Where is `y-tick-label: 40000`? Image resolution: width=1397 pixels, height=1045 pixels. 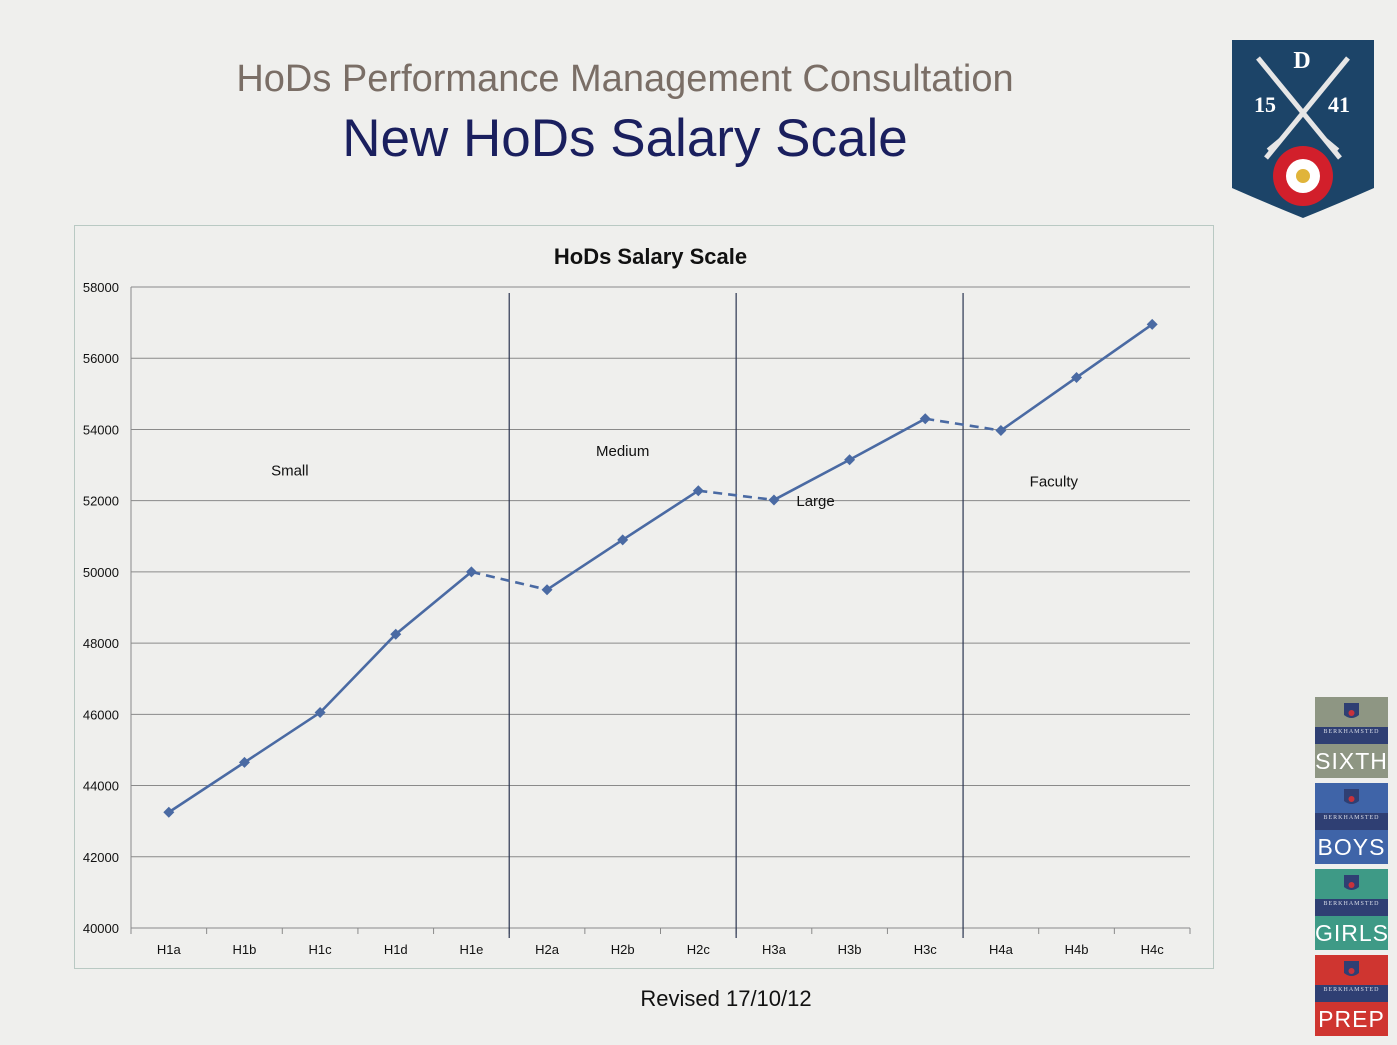
y-tick-label: 40000 is located at coordinates (101, 928).